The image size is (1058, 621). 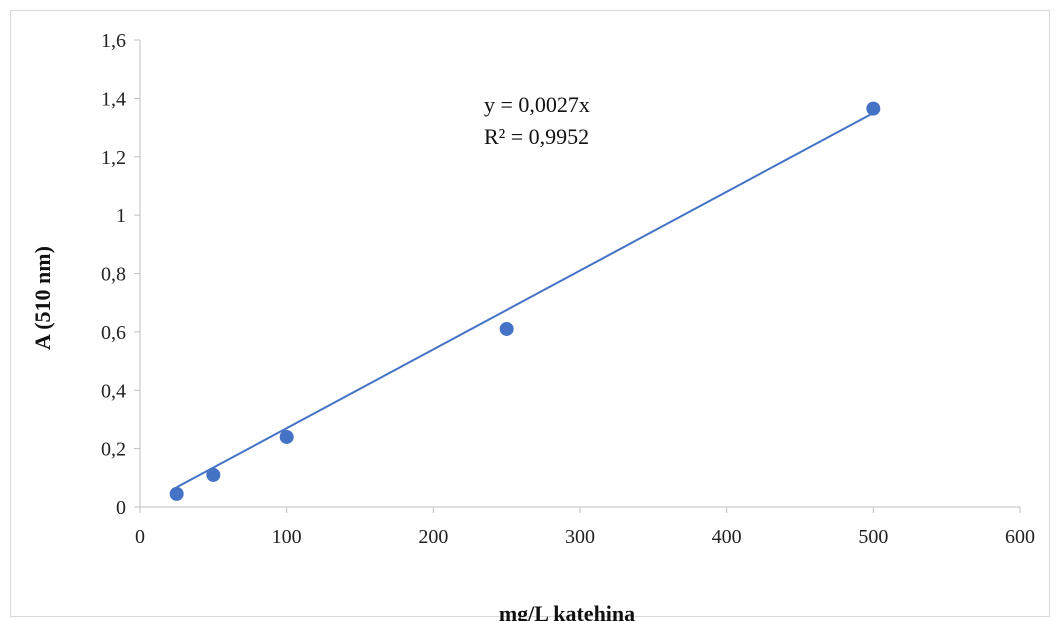 I want to click on x-axis-title: mg/L katehina, so click(x=567, y=611).